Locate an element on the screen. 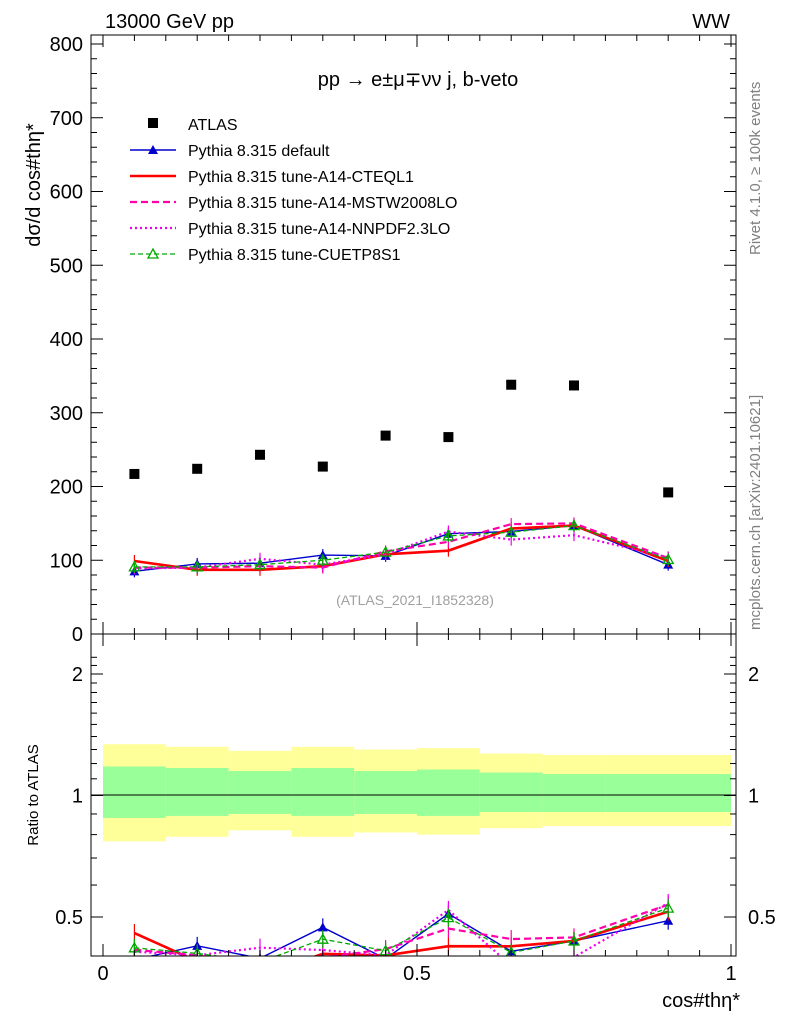 The image size is (786, 1024). y-tick-label: 400 is located at coordinates (66, 340).